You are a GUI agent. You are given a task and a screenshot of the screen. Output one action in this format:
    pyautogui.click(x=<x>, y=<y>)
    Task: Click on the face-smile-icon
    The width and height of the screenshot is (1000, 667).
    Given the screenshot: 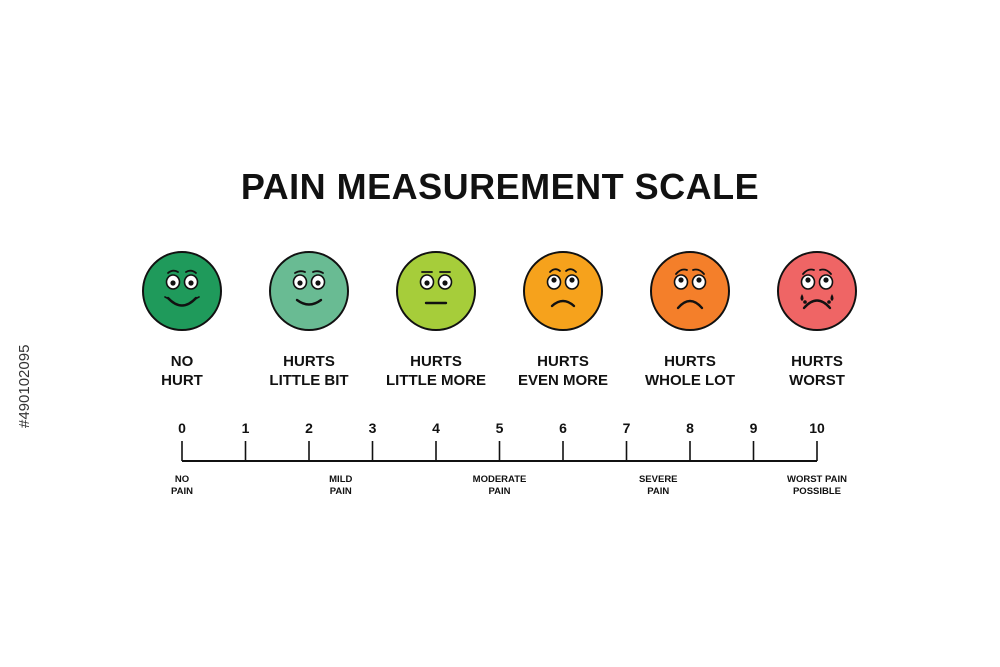 What is the action you would take?
    pyautogui.click(x=309, y=291)
    